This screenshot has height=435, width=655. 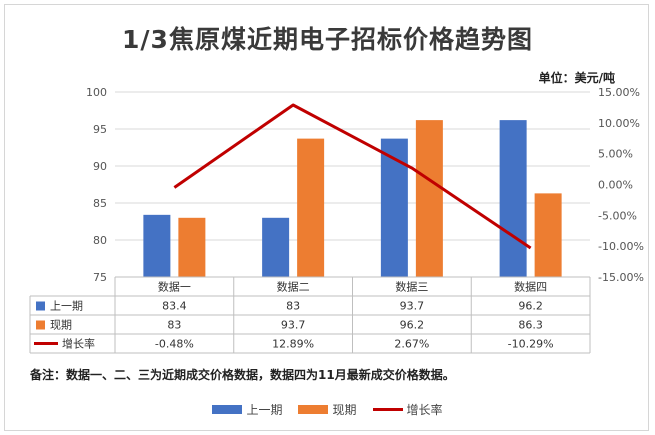 I want to click on y-left-tick-label: 85, so click(x=100, y=203).